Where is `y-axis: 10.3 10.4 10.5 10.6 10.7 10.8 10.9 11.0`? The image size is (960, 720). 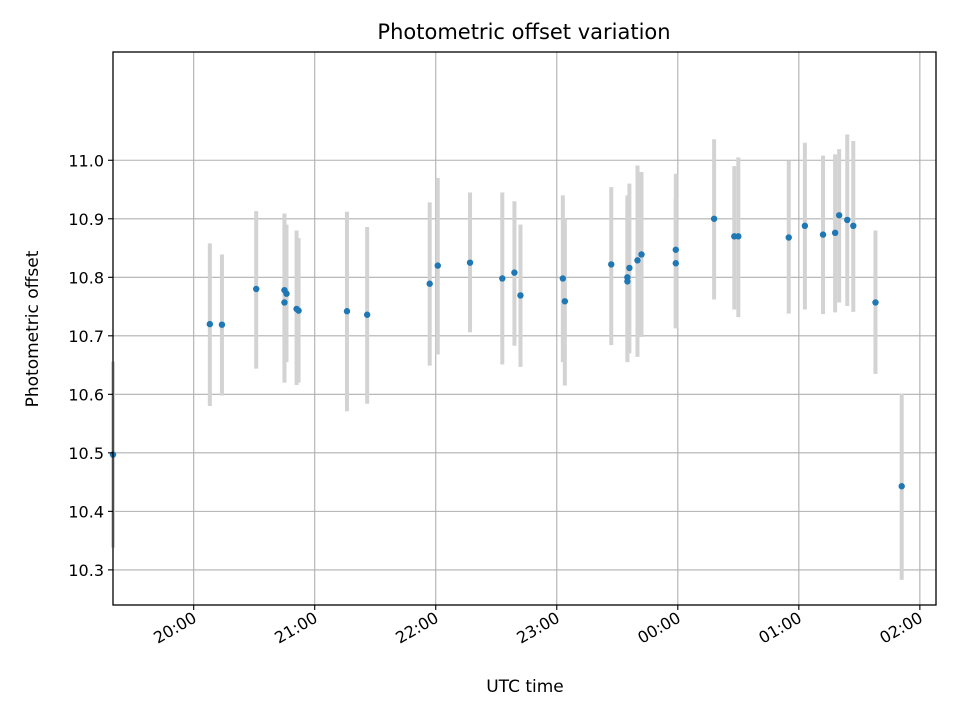 y-axis: 10.3 10.4 10.5 10.6 10.7 10.8 10.9 11.0 is located at coordinates (90, 365).